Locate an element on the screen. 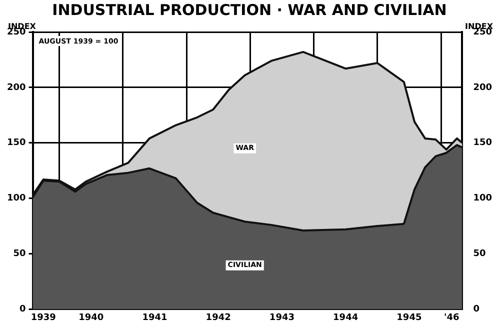 The image size is (499, 330). y2-tick-label: 100 is located at coordinates (482, 199).